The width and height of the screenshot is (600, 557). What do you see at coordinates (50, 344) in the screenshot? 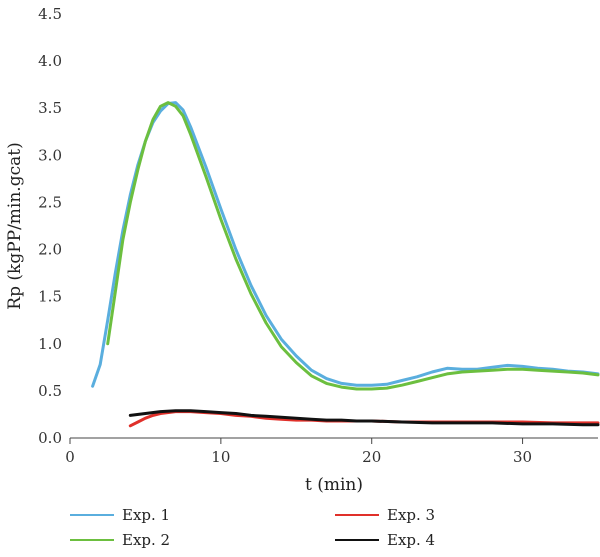
I see `y-tick-label: 1.0` at bounding box center [50, 344].